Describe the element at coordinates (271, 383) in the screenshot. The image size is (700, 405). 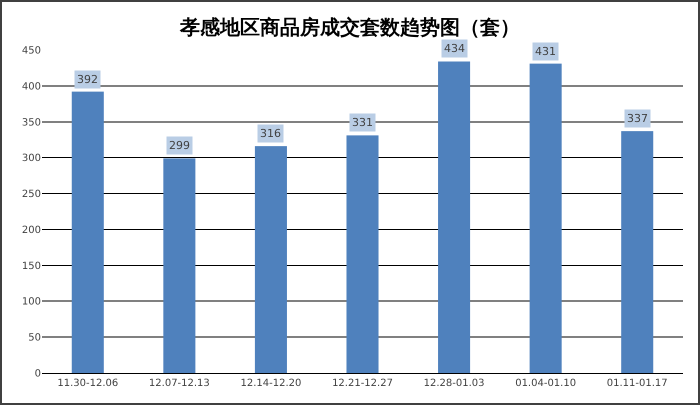
I see `x-tick-label: 12.14-12.20` at that location.